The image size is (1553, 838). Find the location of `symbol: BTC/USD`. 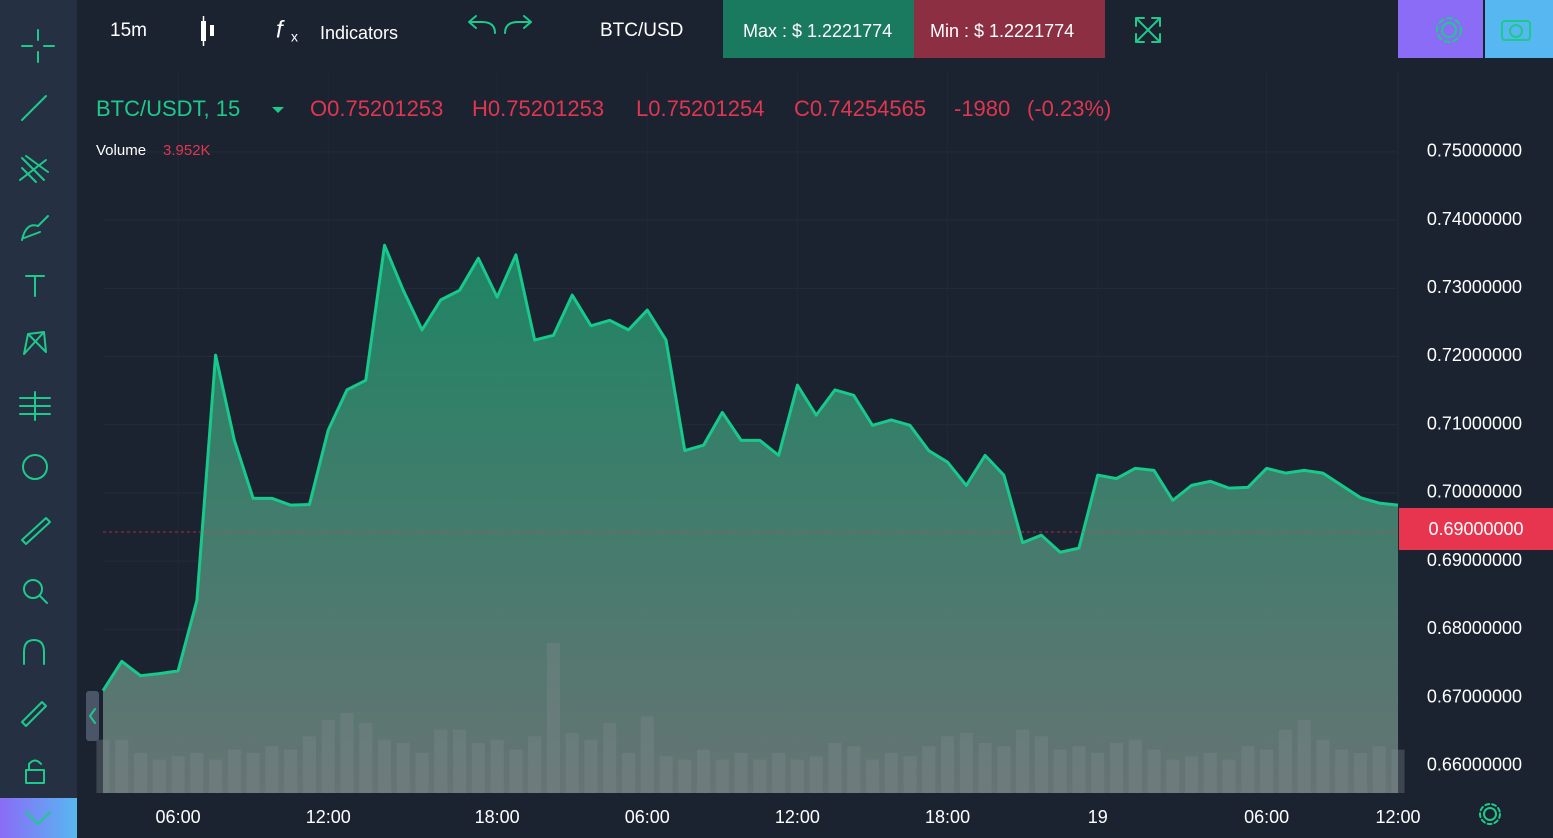

symbol: BTC/USD is located at coordinates (641, 30).